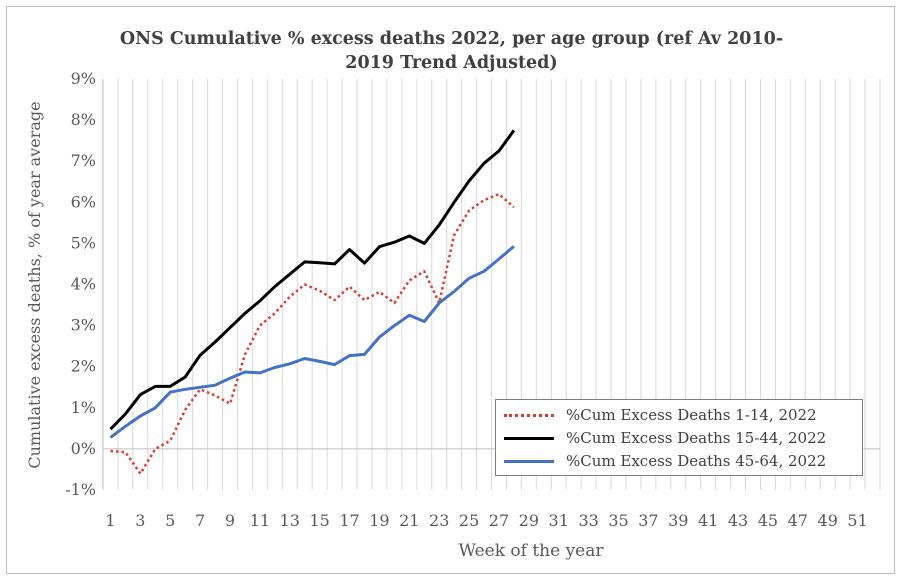  Describe the element at coordinates (80, 489) in the screenshot. I see `y-tick-label: -1%` at that location.